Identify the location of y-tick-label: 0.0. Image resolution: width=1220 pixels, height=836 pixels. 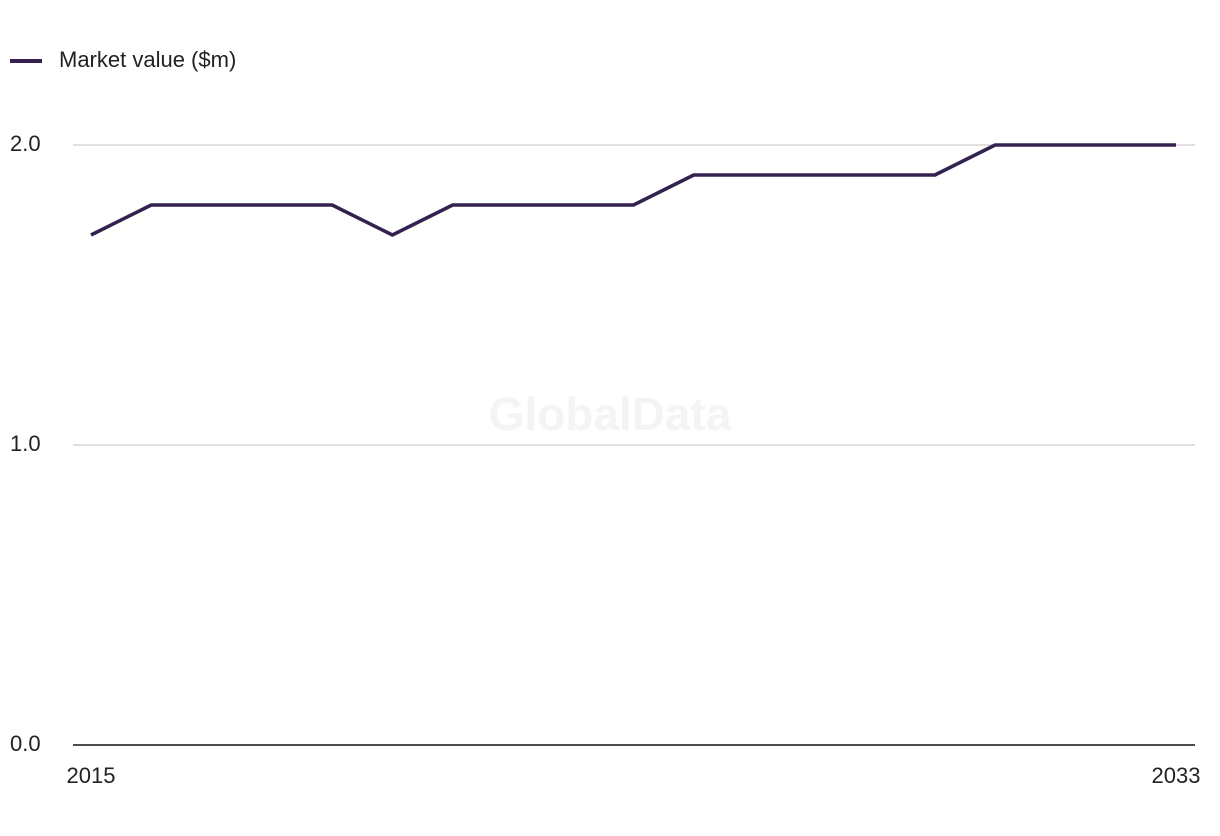
(25, 743).